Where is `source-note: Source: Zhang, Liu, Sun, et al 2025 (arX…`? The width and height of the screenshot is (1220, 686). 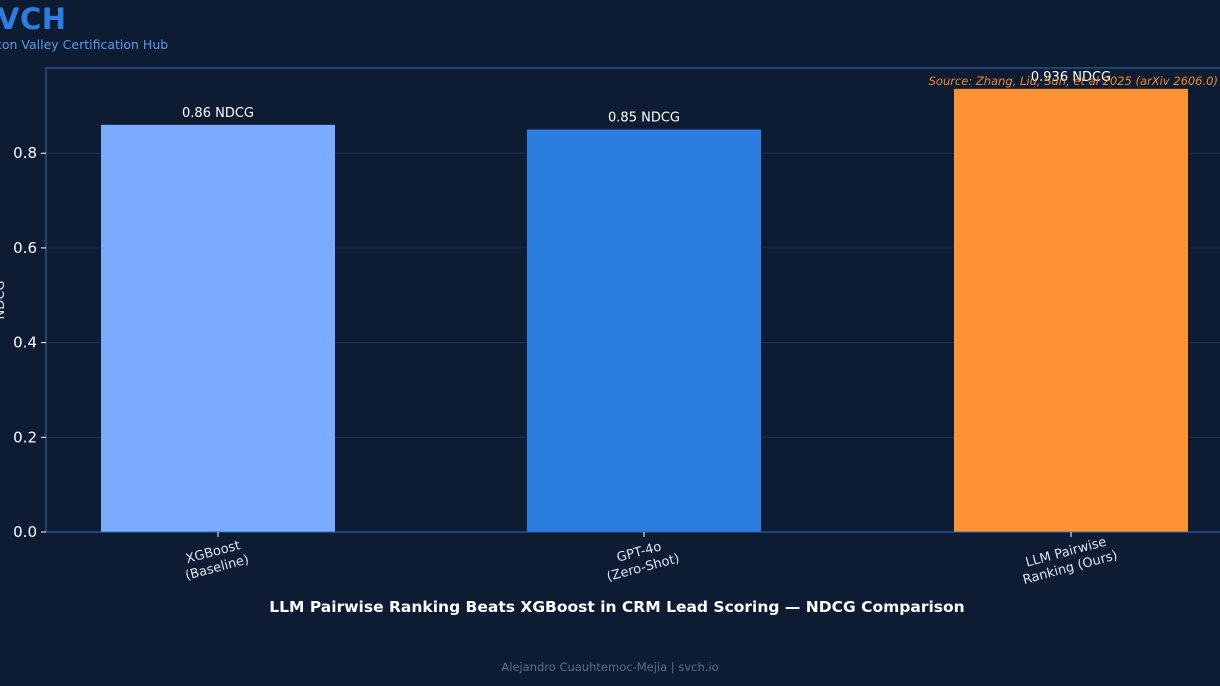 source-note: Source: Zhang, Liu, Sun, et al 2025 (arX… is located at coordinates (1073, 81).